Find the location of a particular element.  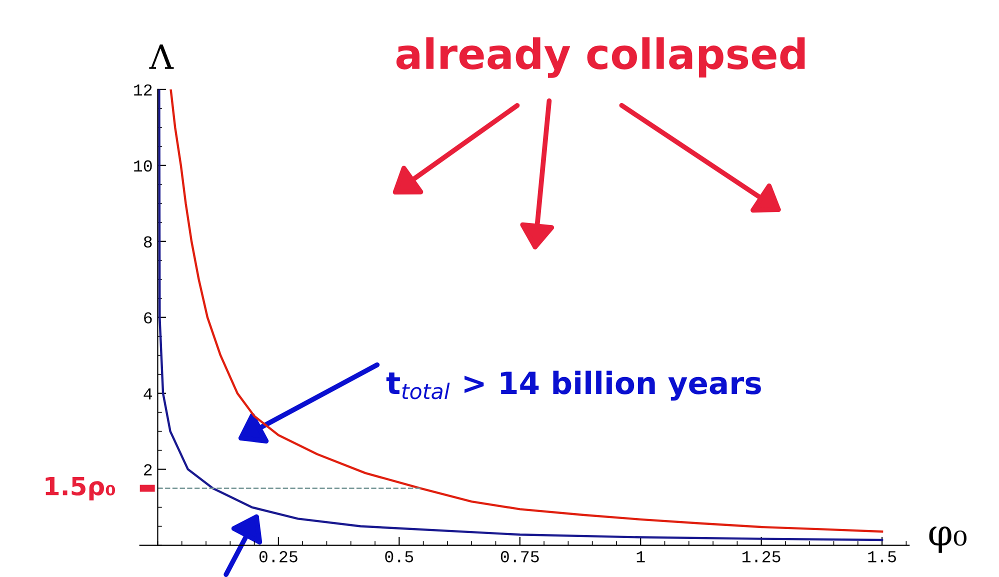

x-axis-title: φ₀ is located at coordinates (947, 539).